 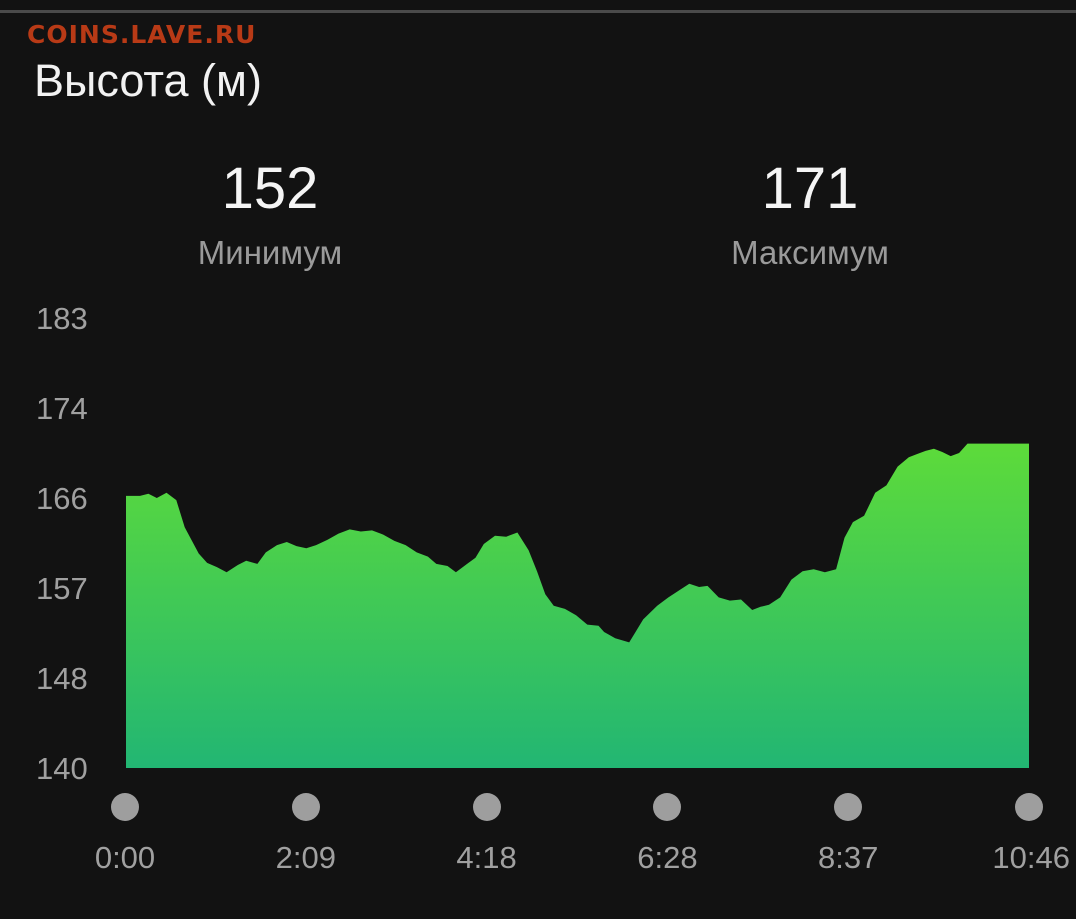 I want to click on min-stat: 152 Минимум, so click(x=270, y=216).